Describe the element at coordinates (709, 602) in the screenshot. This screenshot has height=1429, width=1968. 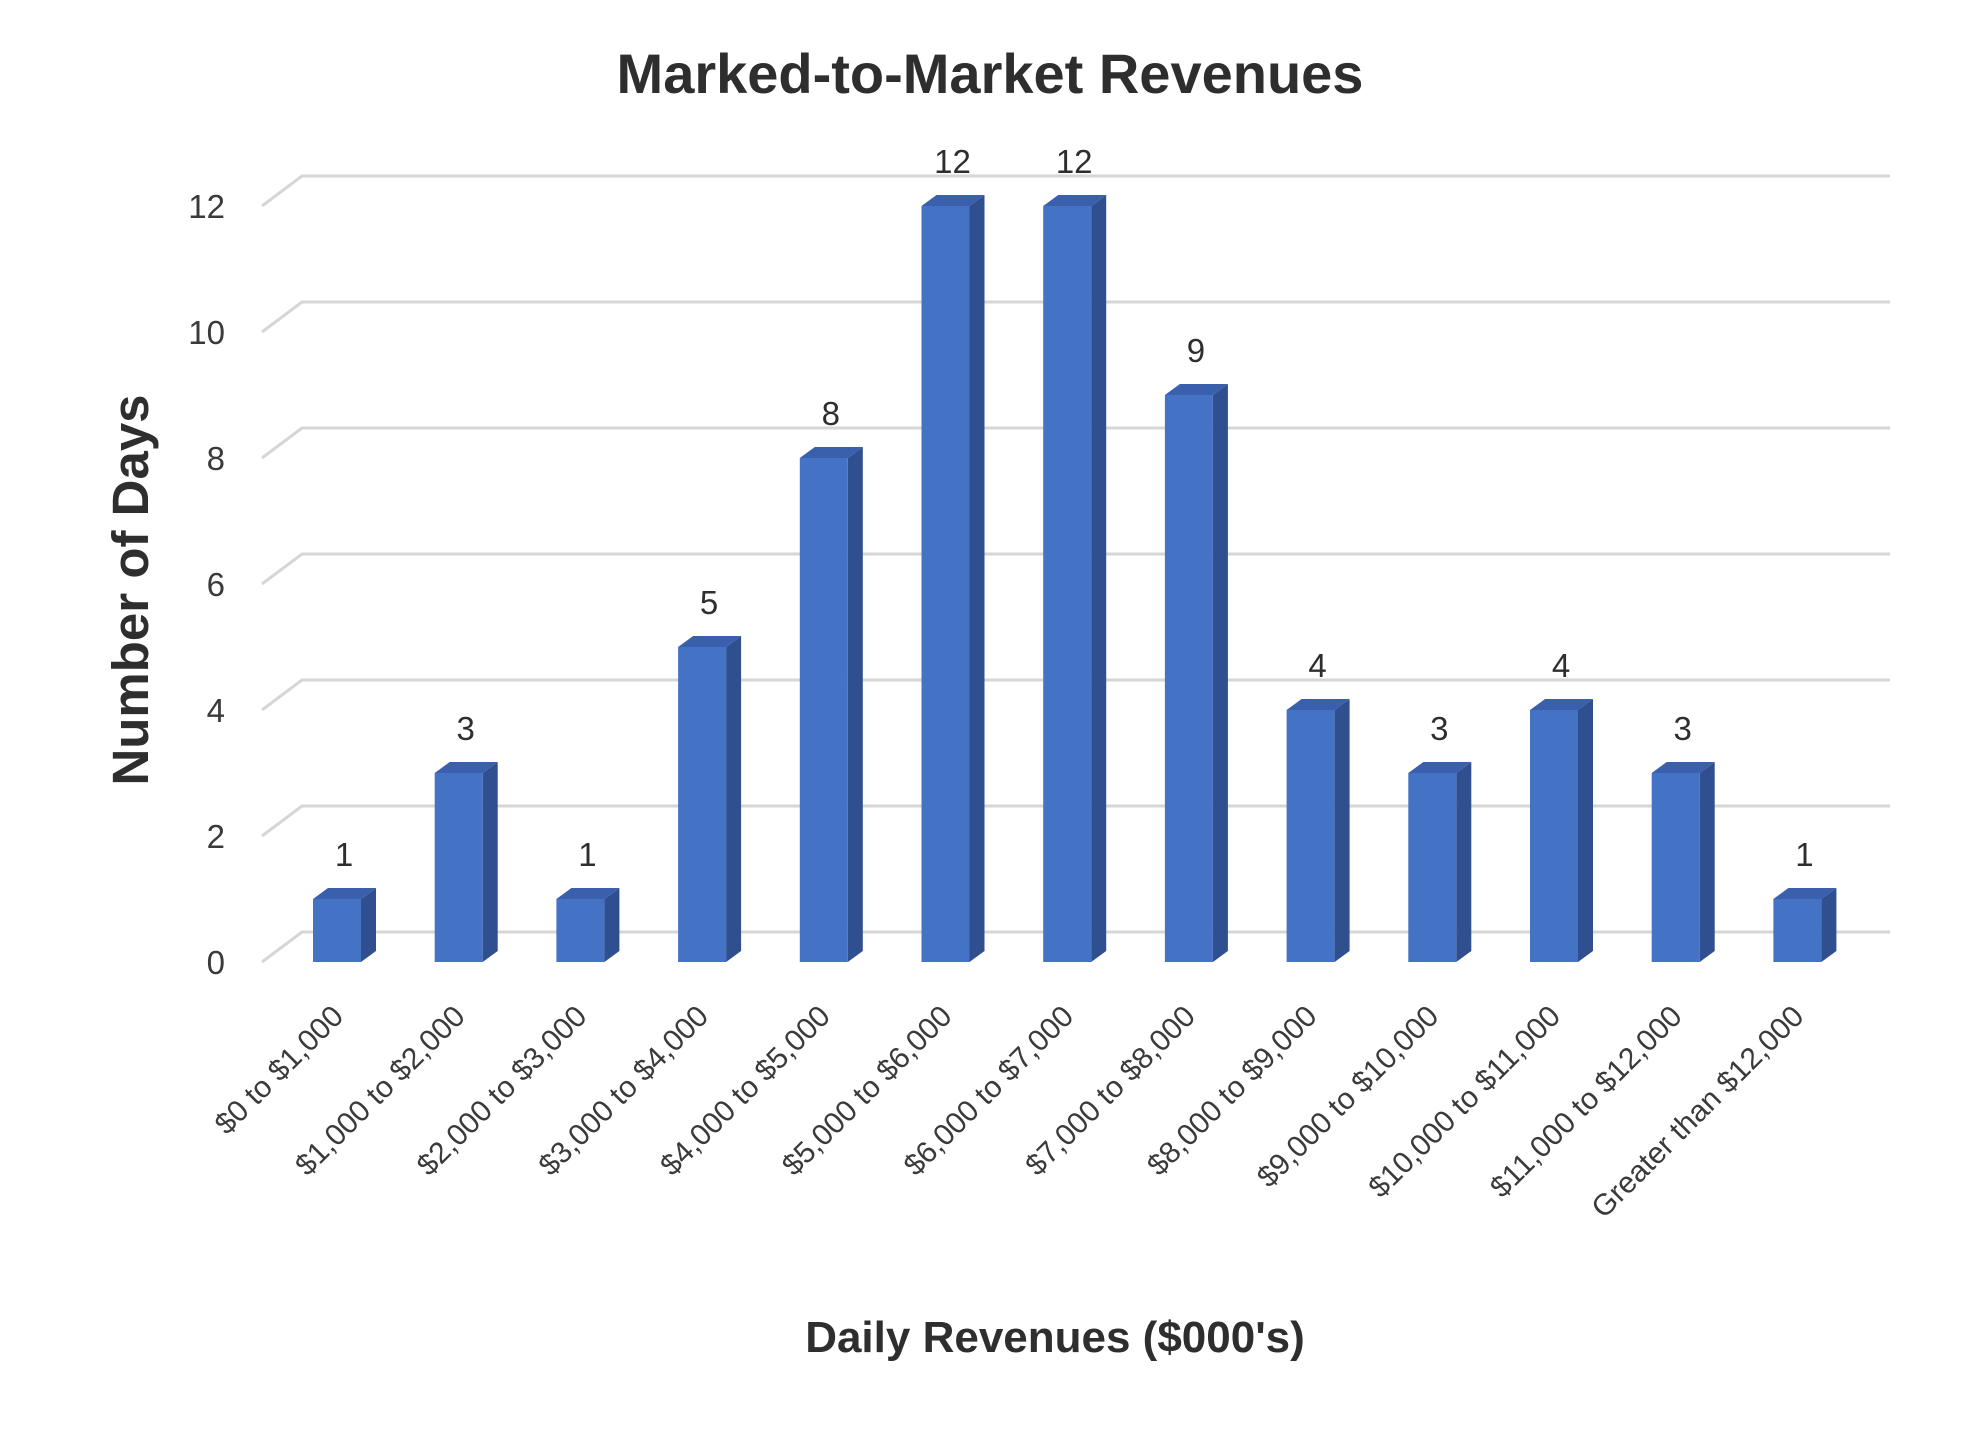
I see `data-label: 5` at that location.